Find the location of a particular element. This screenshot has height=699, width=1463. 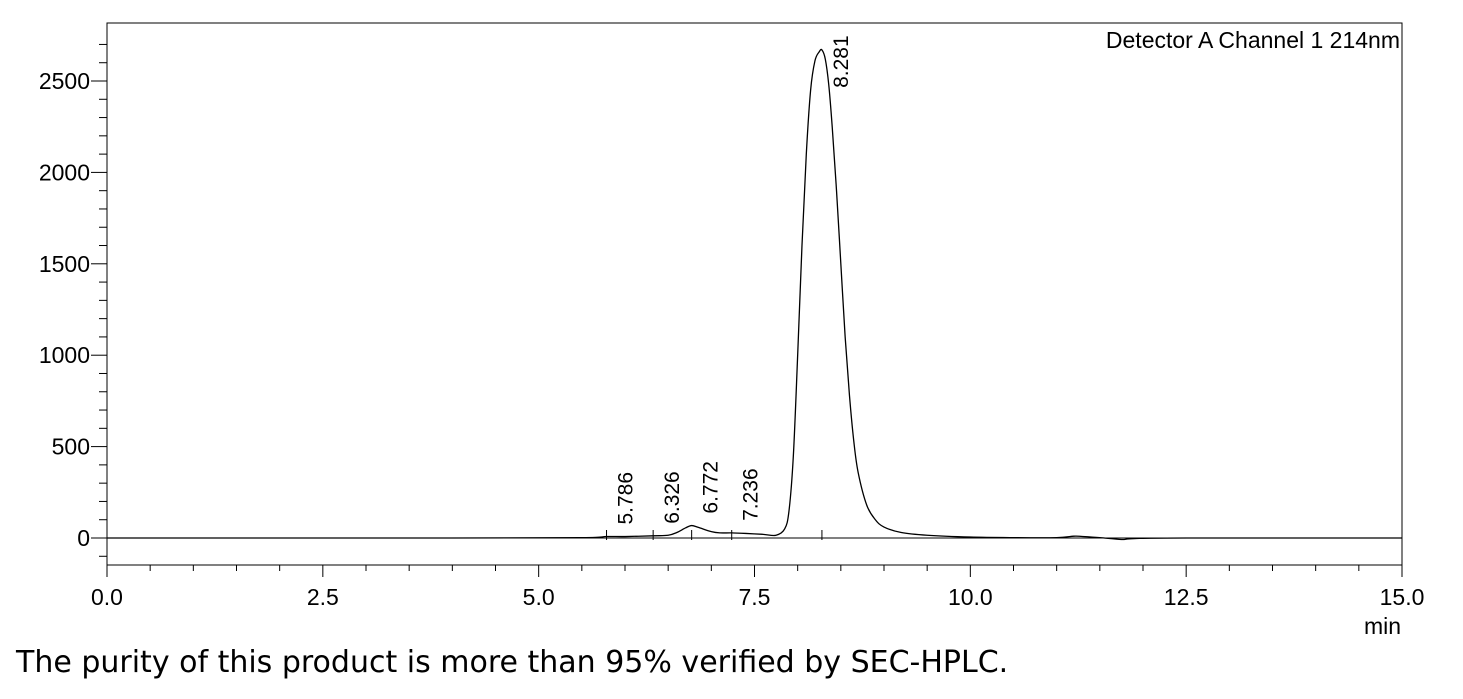

y-tick-label: 500 is located at coordinates (71, 447).